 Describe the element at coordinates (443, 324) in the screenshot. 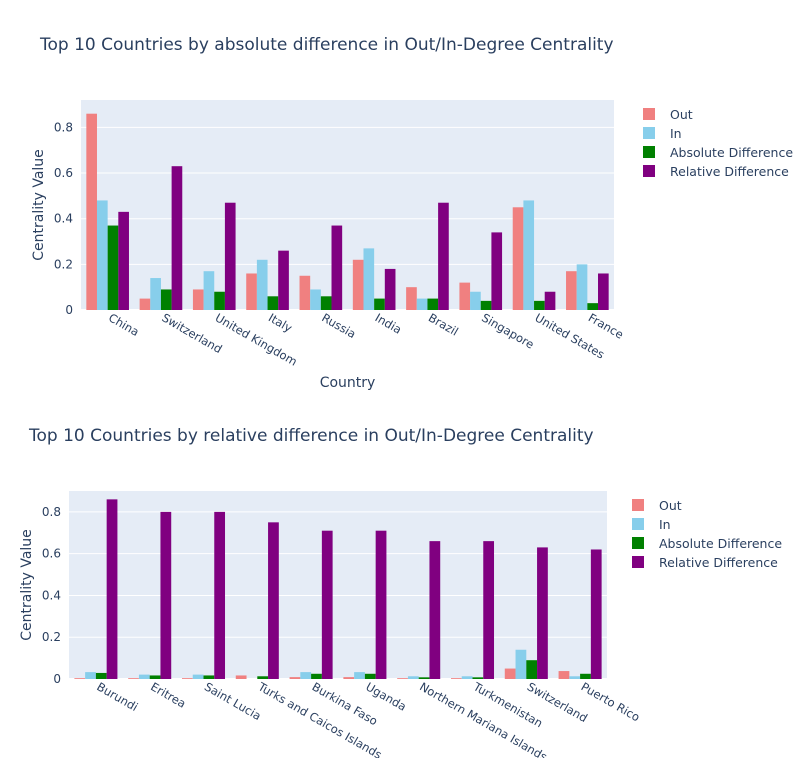

I see `x-tick-label: Brazil` at that location.